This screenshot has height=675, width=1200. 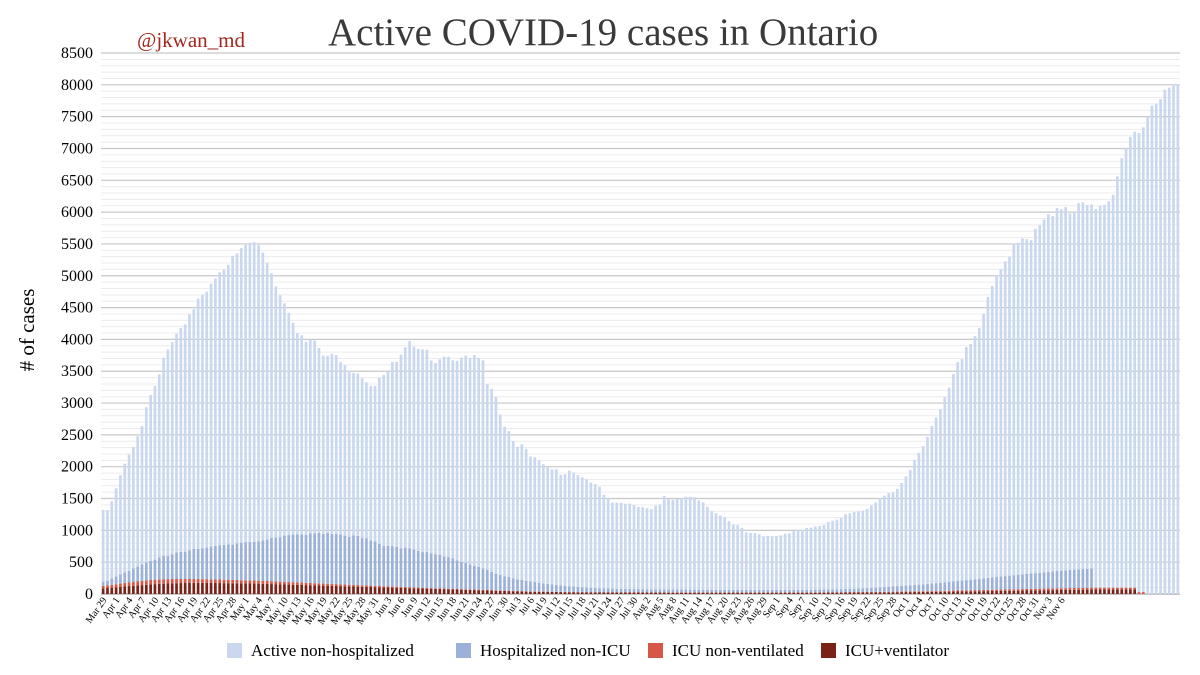 What do you see at coordinates (77, 530) in the screenshot?
I see `y-tick-label: 1000` at bounding box center [77, 530].